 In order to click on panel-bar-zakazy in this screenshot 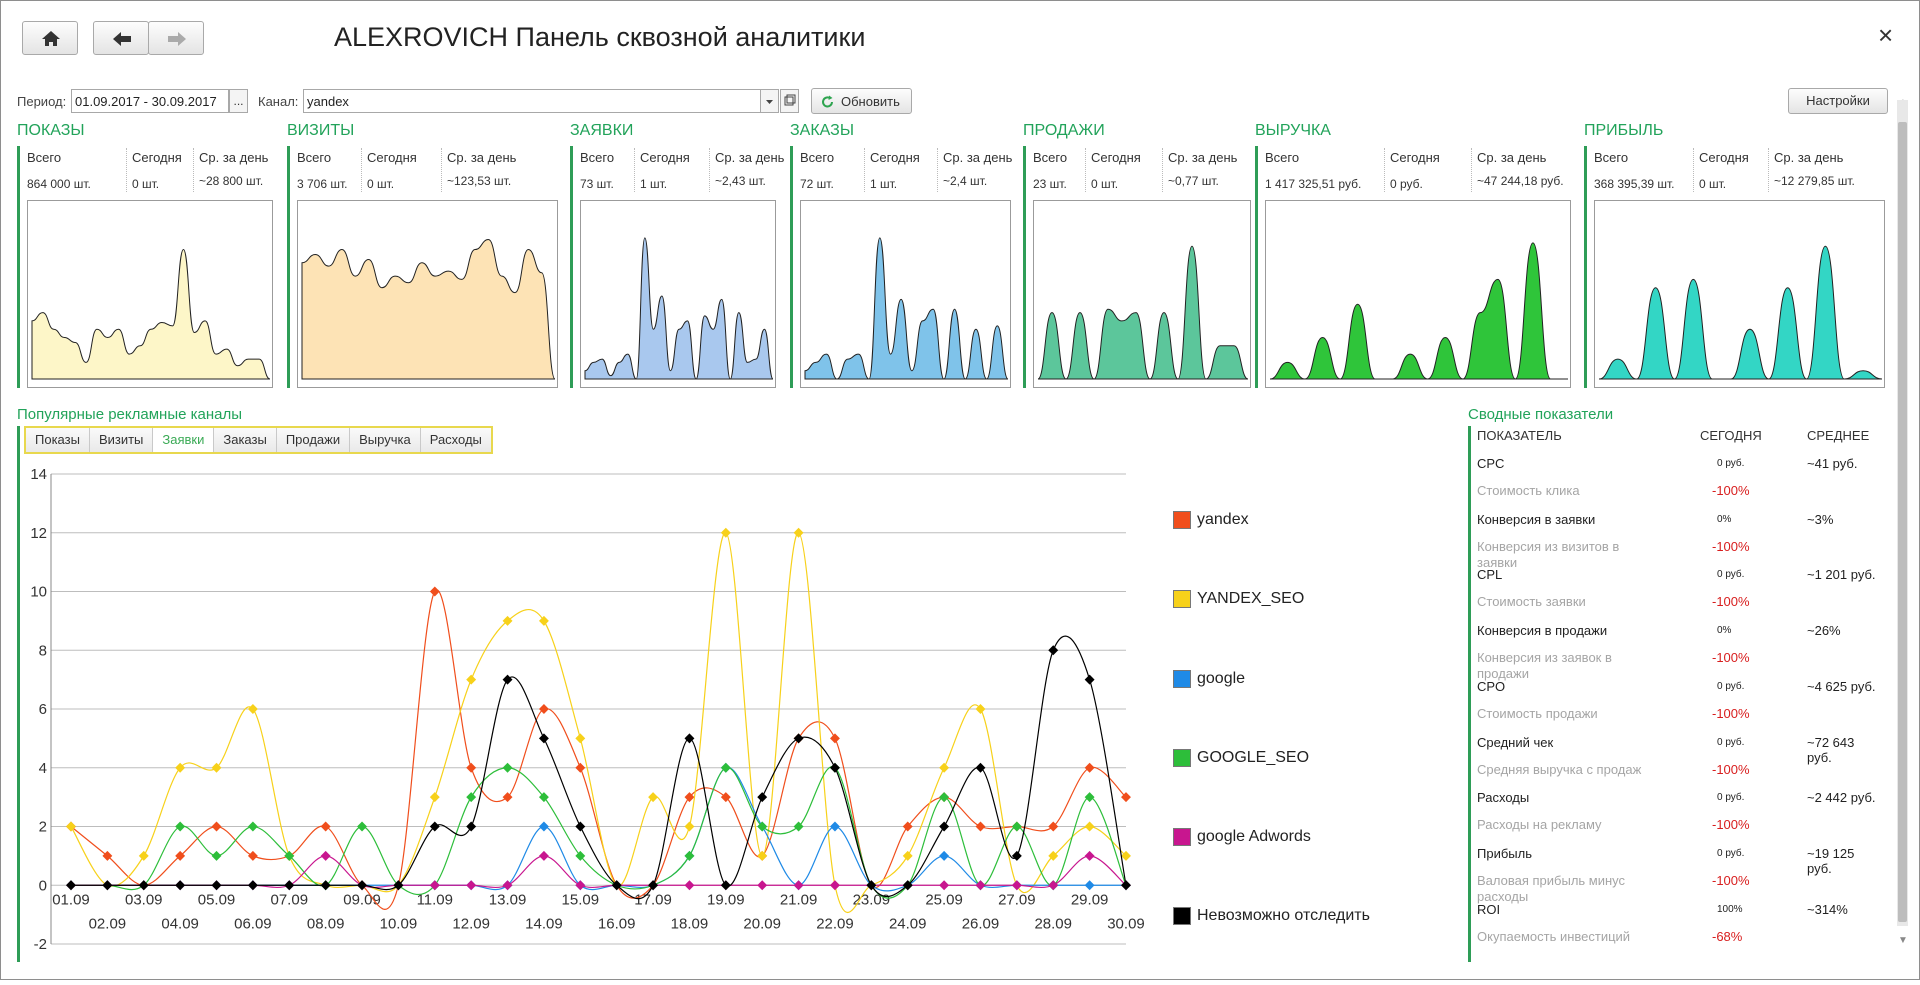, I will do `click(791, 267)`.